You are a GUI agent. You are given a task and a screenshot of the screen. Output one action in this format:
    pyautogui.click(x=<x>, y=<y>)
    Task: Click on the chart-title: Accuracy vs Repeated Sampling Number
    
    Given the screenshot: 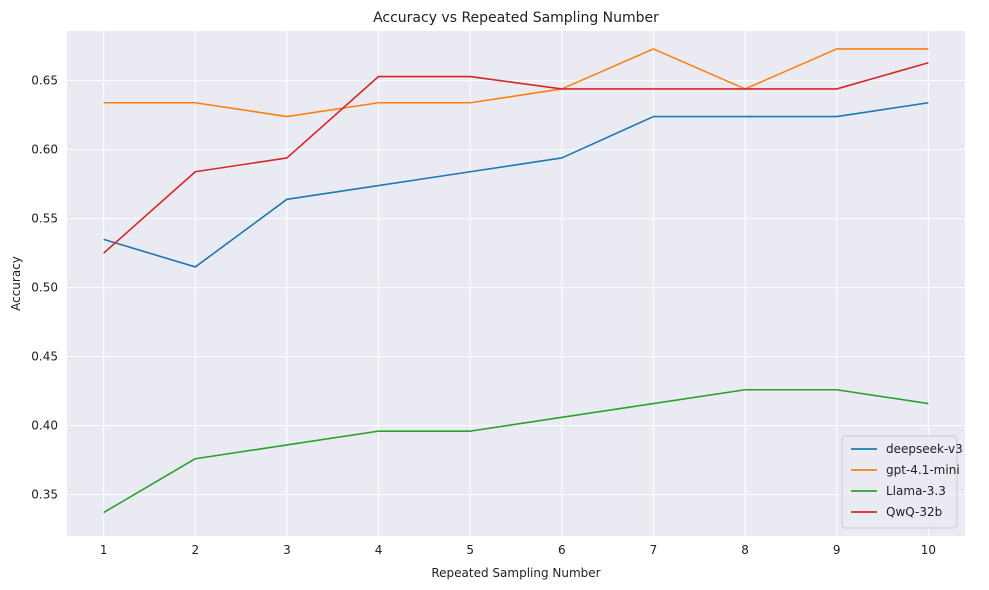 What is the action you would take?
    pyautogui.click(x=516, y=18)
    